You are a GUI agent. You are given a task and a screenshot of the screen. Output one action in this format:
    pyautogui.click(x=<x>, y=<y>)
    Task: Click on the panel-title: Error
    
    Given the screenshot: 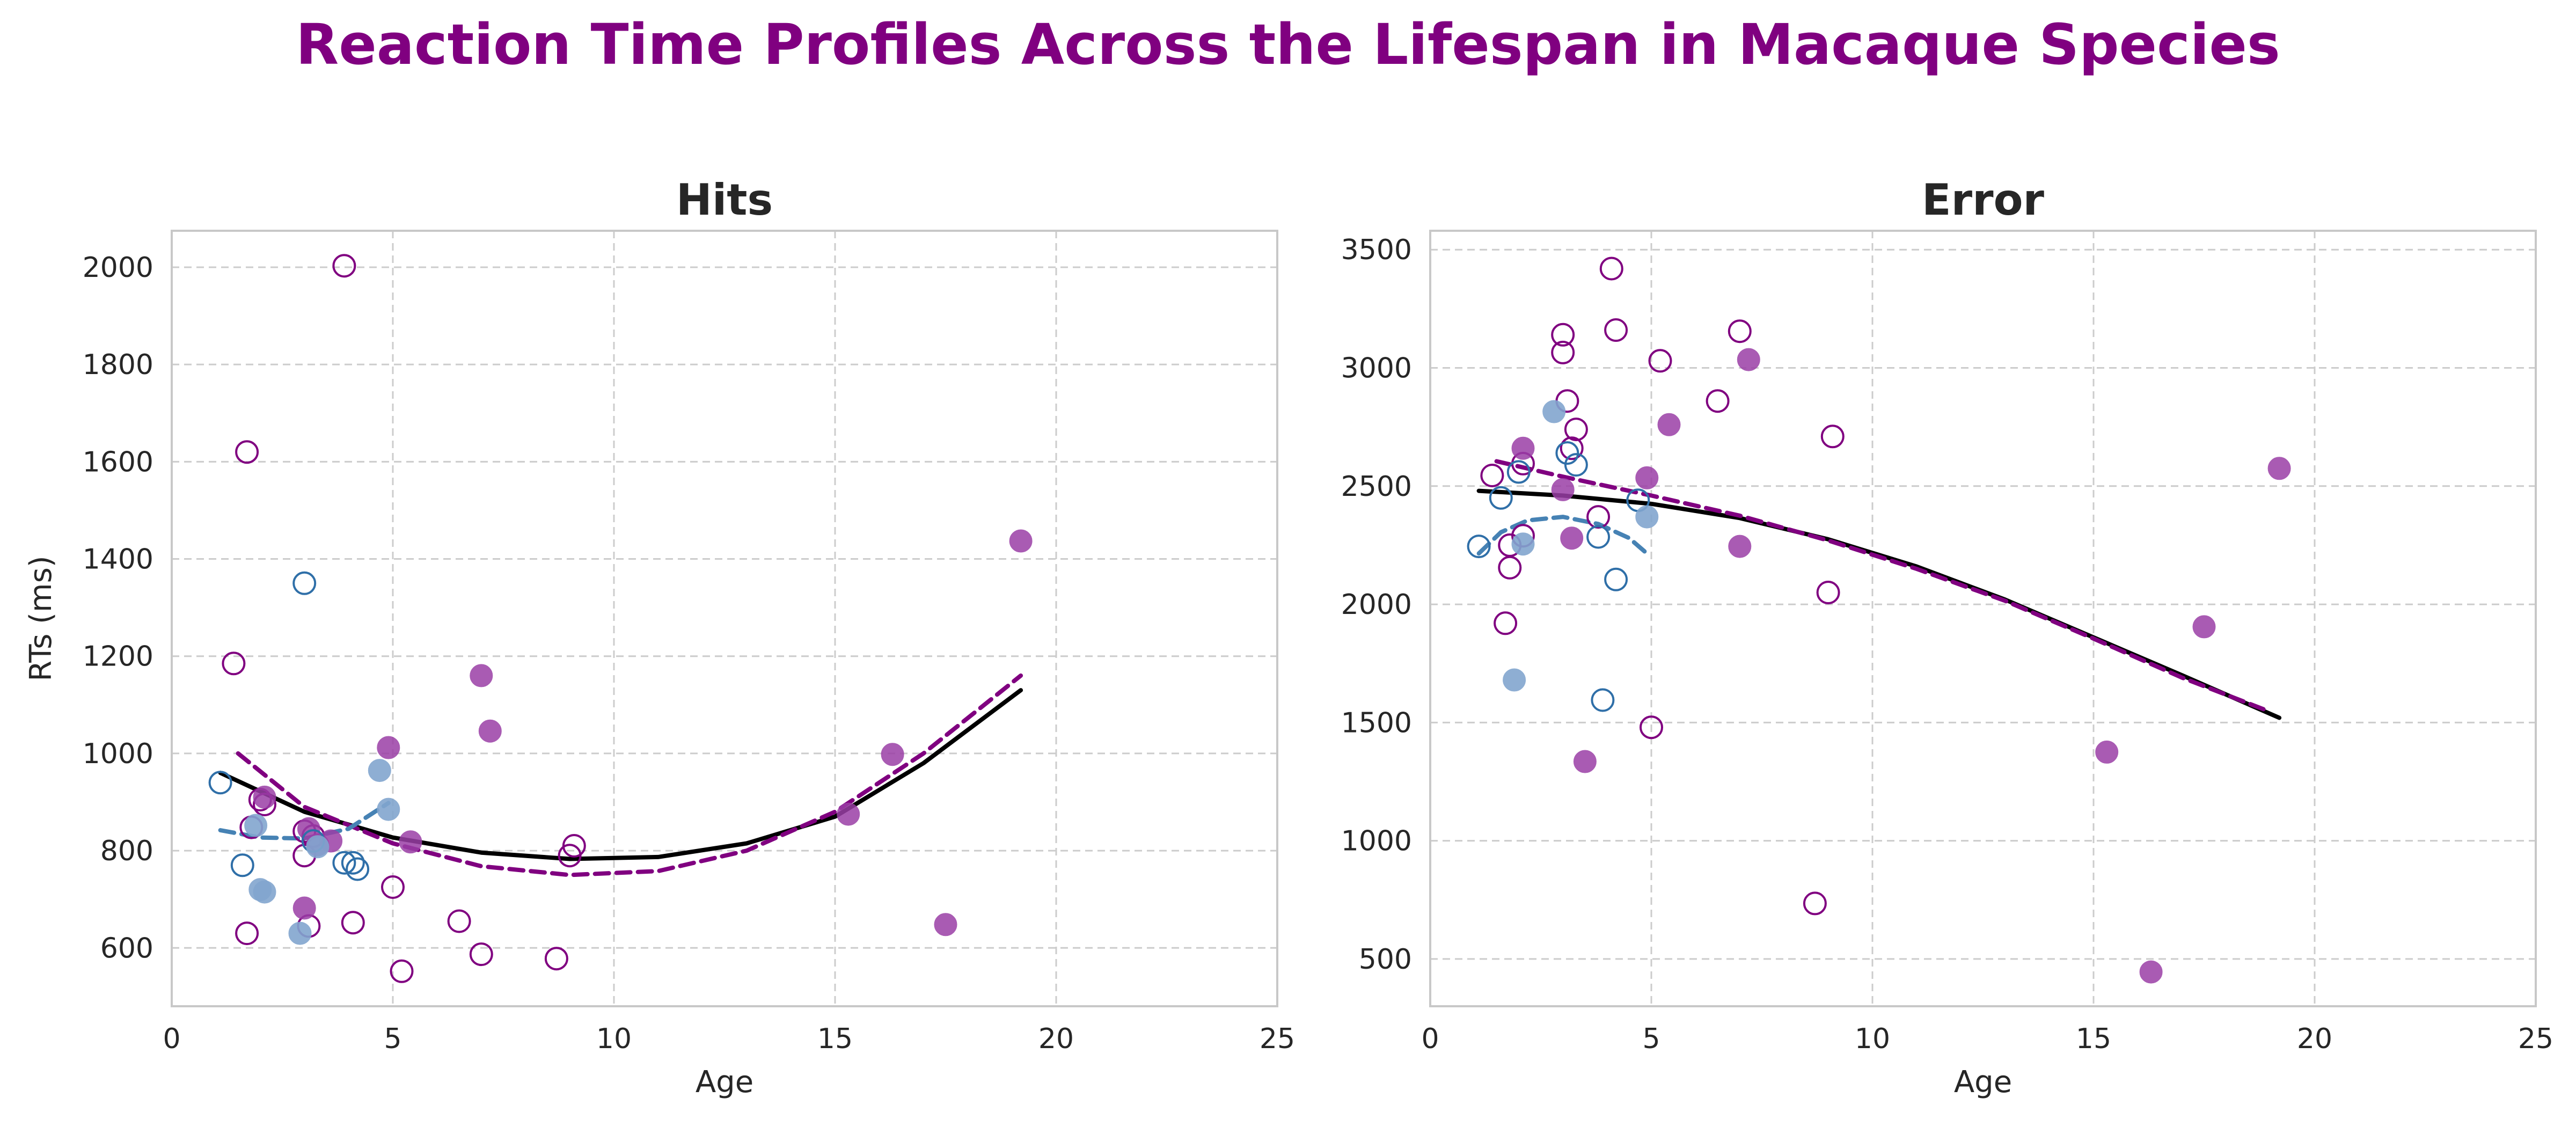 What is the action you would take?
    pyautogui.click(x=1983, y=200)
    